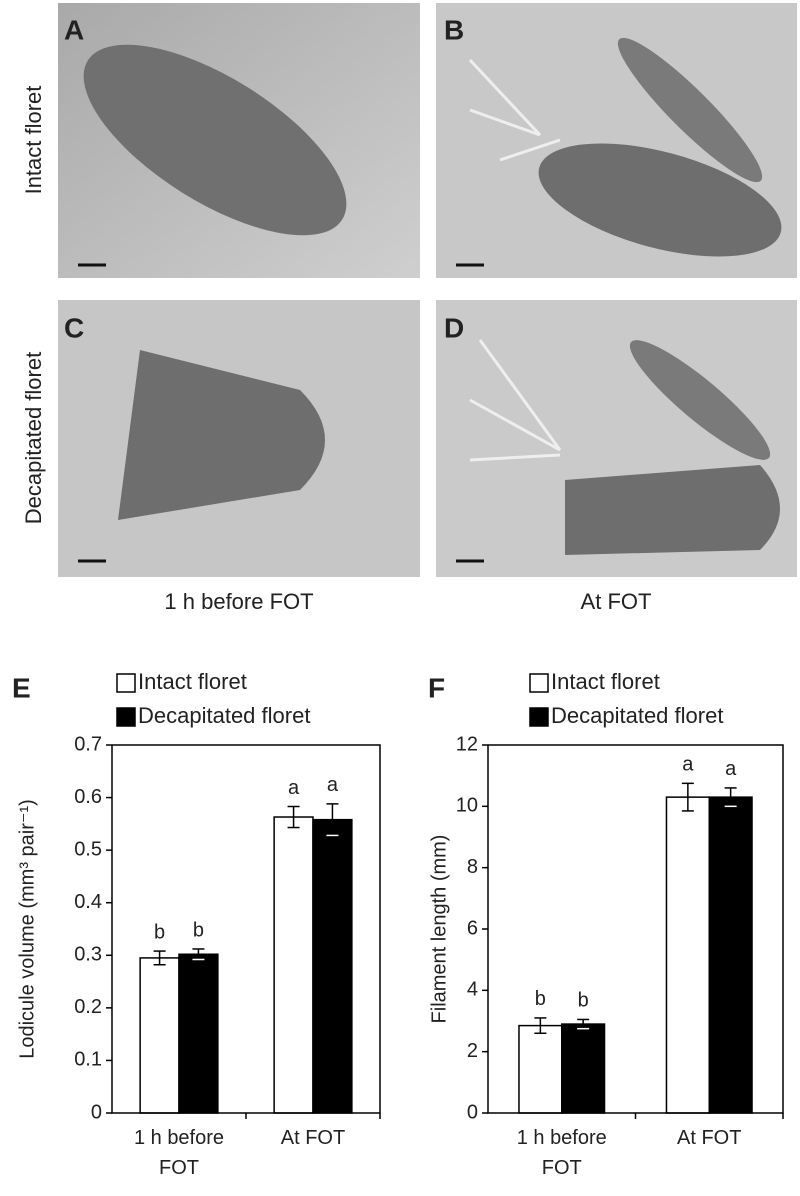 This screenshot has width=800, height=1196. I want to click on panel-letter: D, so click(454, 327).